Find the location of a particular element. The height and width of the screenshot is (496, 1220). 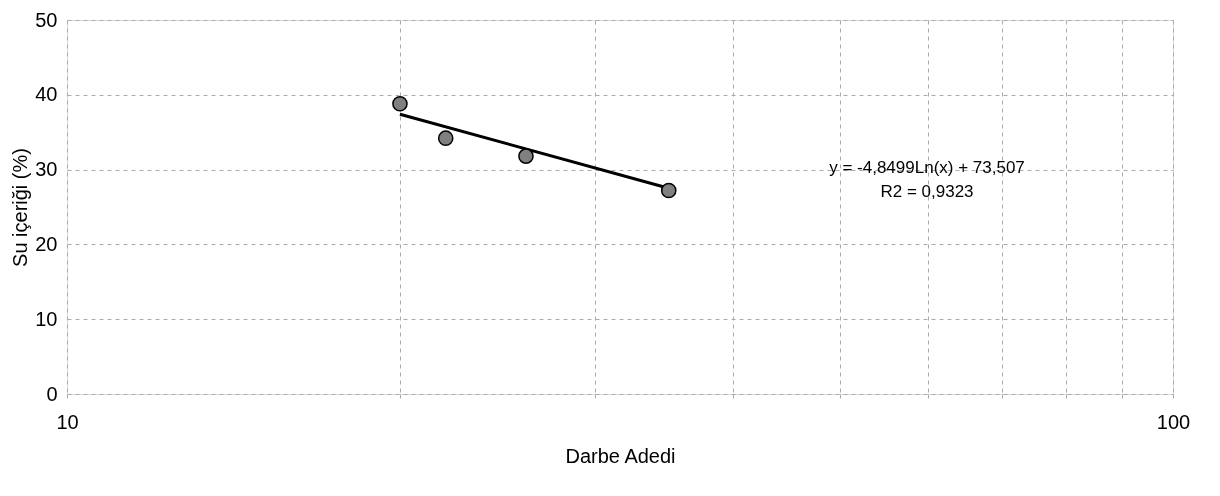

annotation: y = -4,8499Ln(x) + 73,507 is located at coordinates (927, 167).